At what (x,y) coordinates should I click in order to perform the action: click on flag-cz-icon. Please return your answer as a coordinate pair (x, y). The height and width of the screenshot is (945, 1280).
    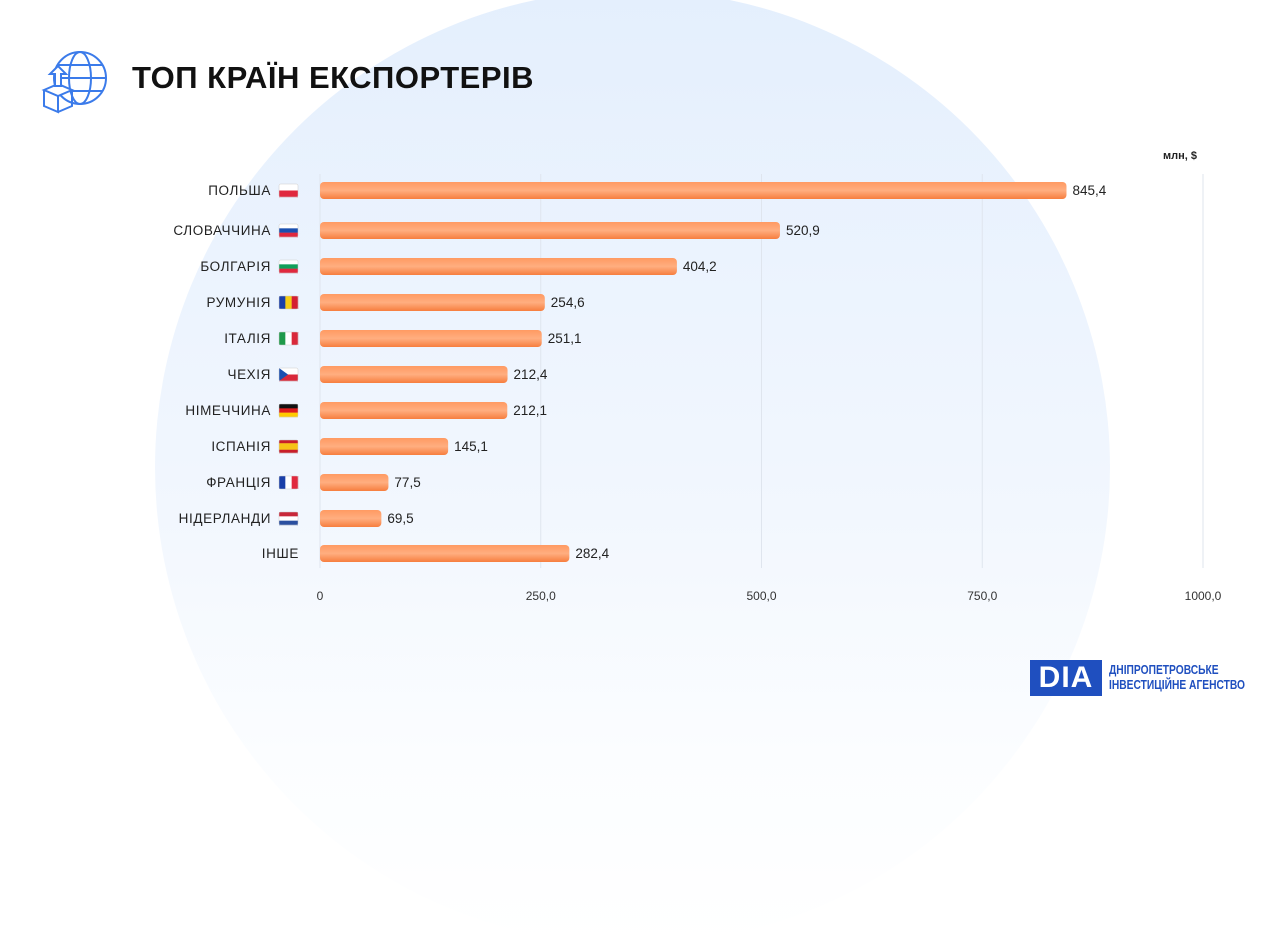
    Looking at the image, I should click on (288, 374).